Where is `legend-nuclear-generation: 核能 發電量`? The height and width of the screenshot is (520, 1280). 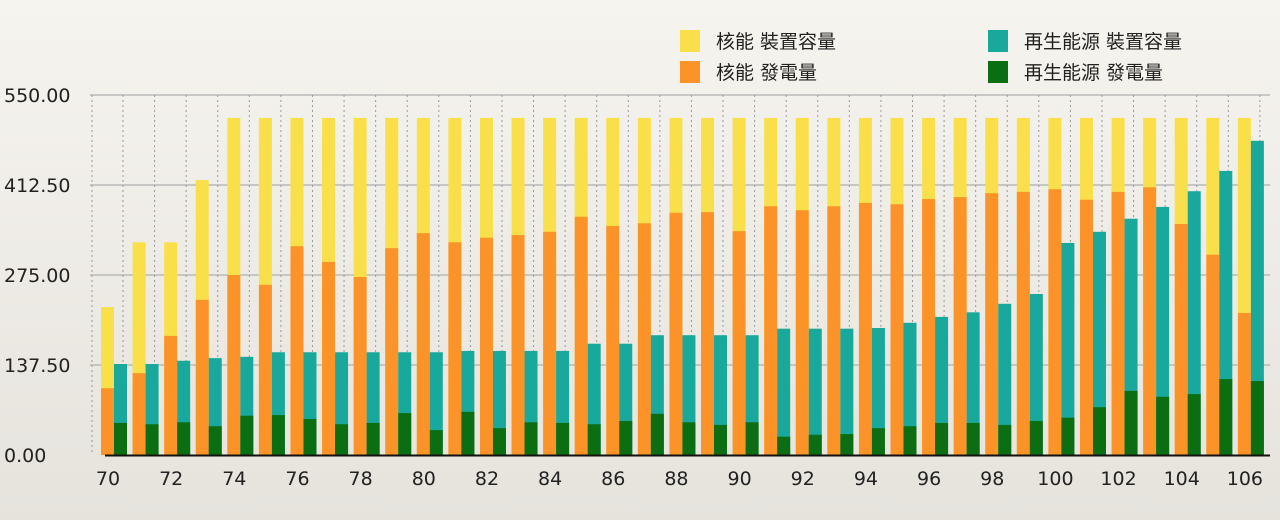
legend-nuclear-generation: 核能 發電量 is located at coordinates (748, 71).